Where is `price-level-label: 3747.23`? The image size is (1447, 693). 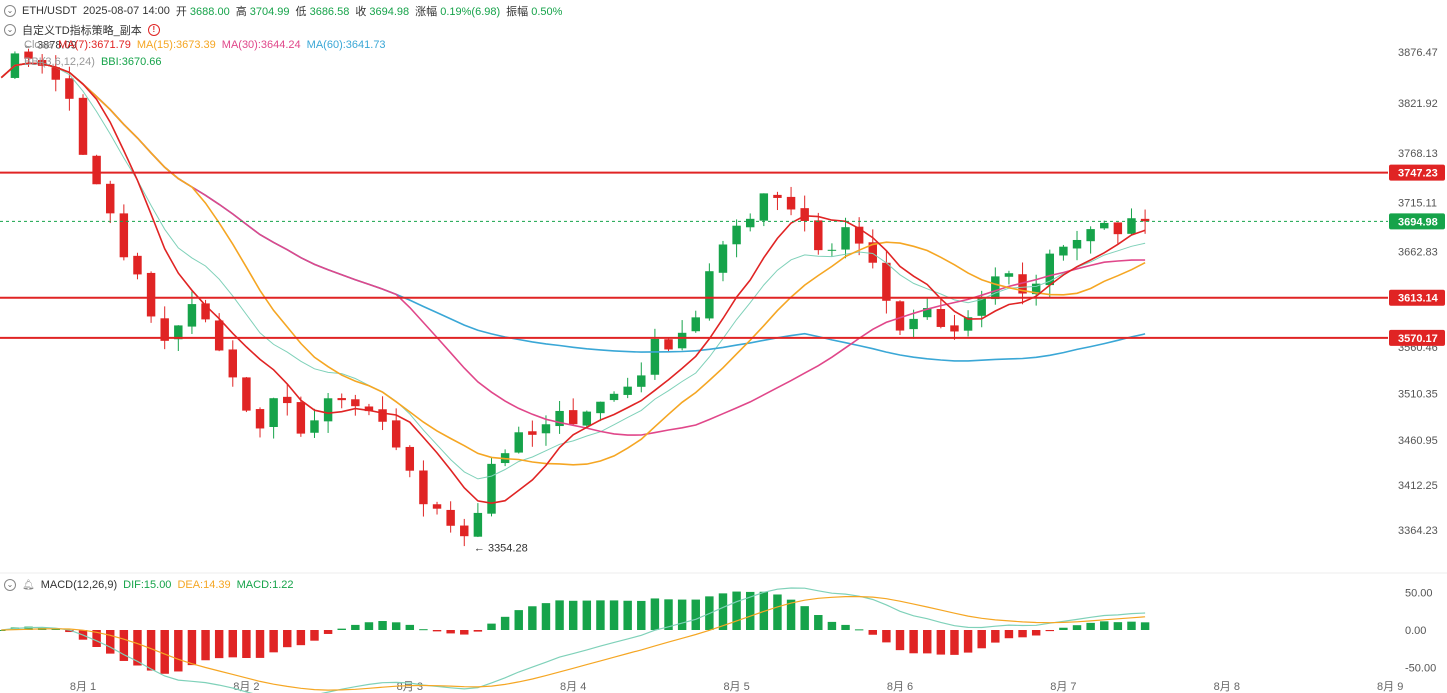 price-level-label: 3747.23 is located at coordinates (1418, 174).